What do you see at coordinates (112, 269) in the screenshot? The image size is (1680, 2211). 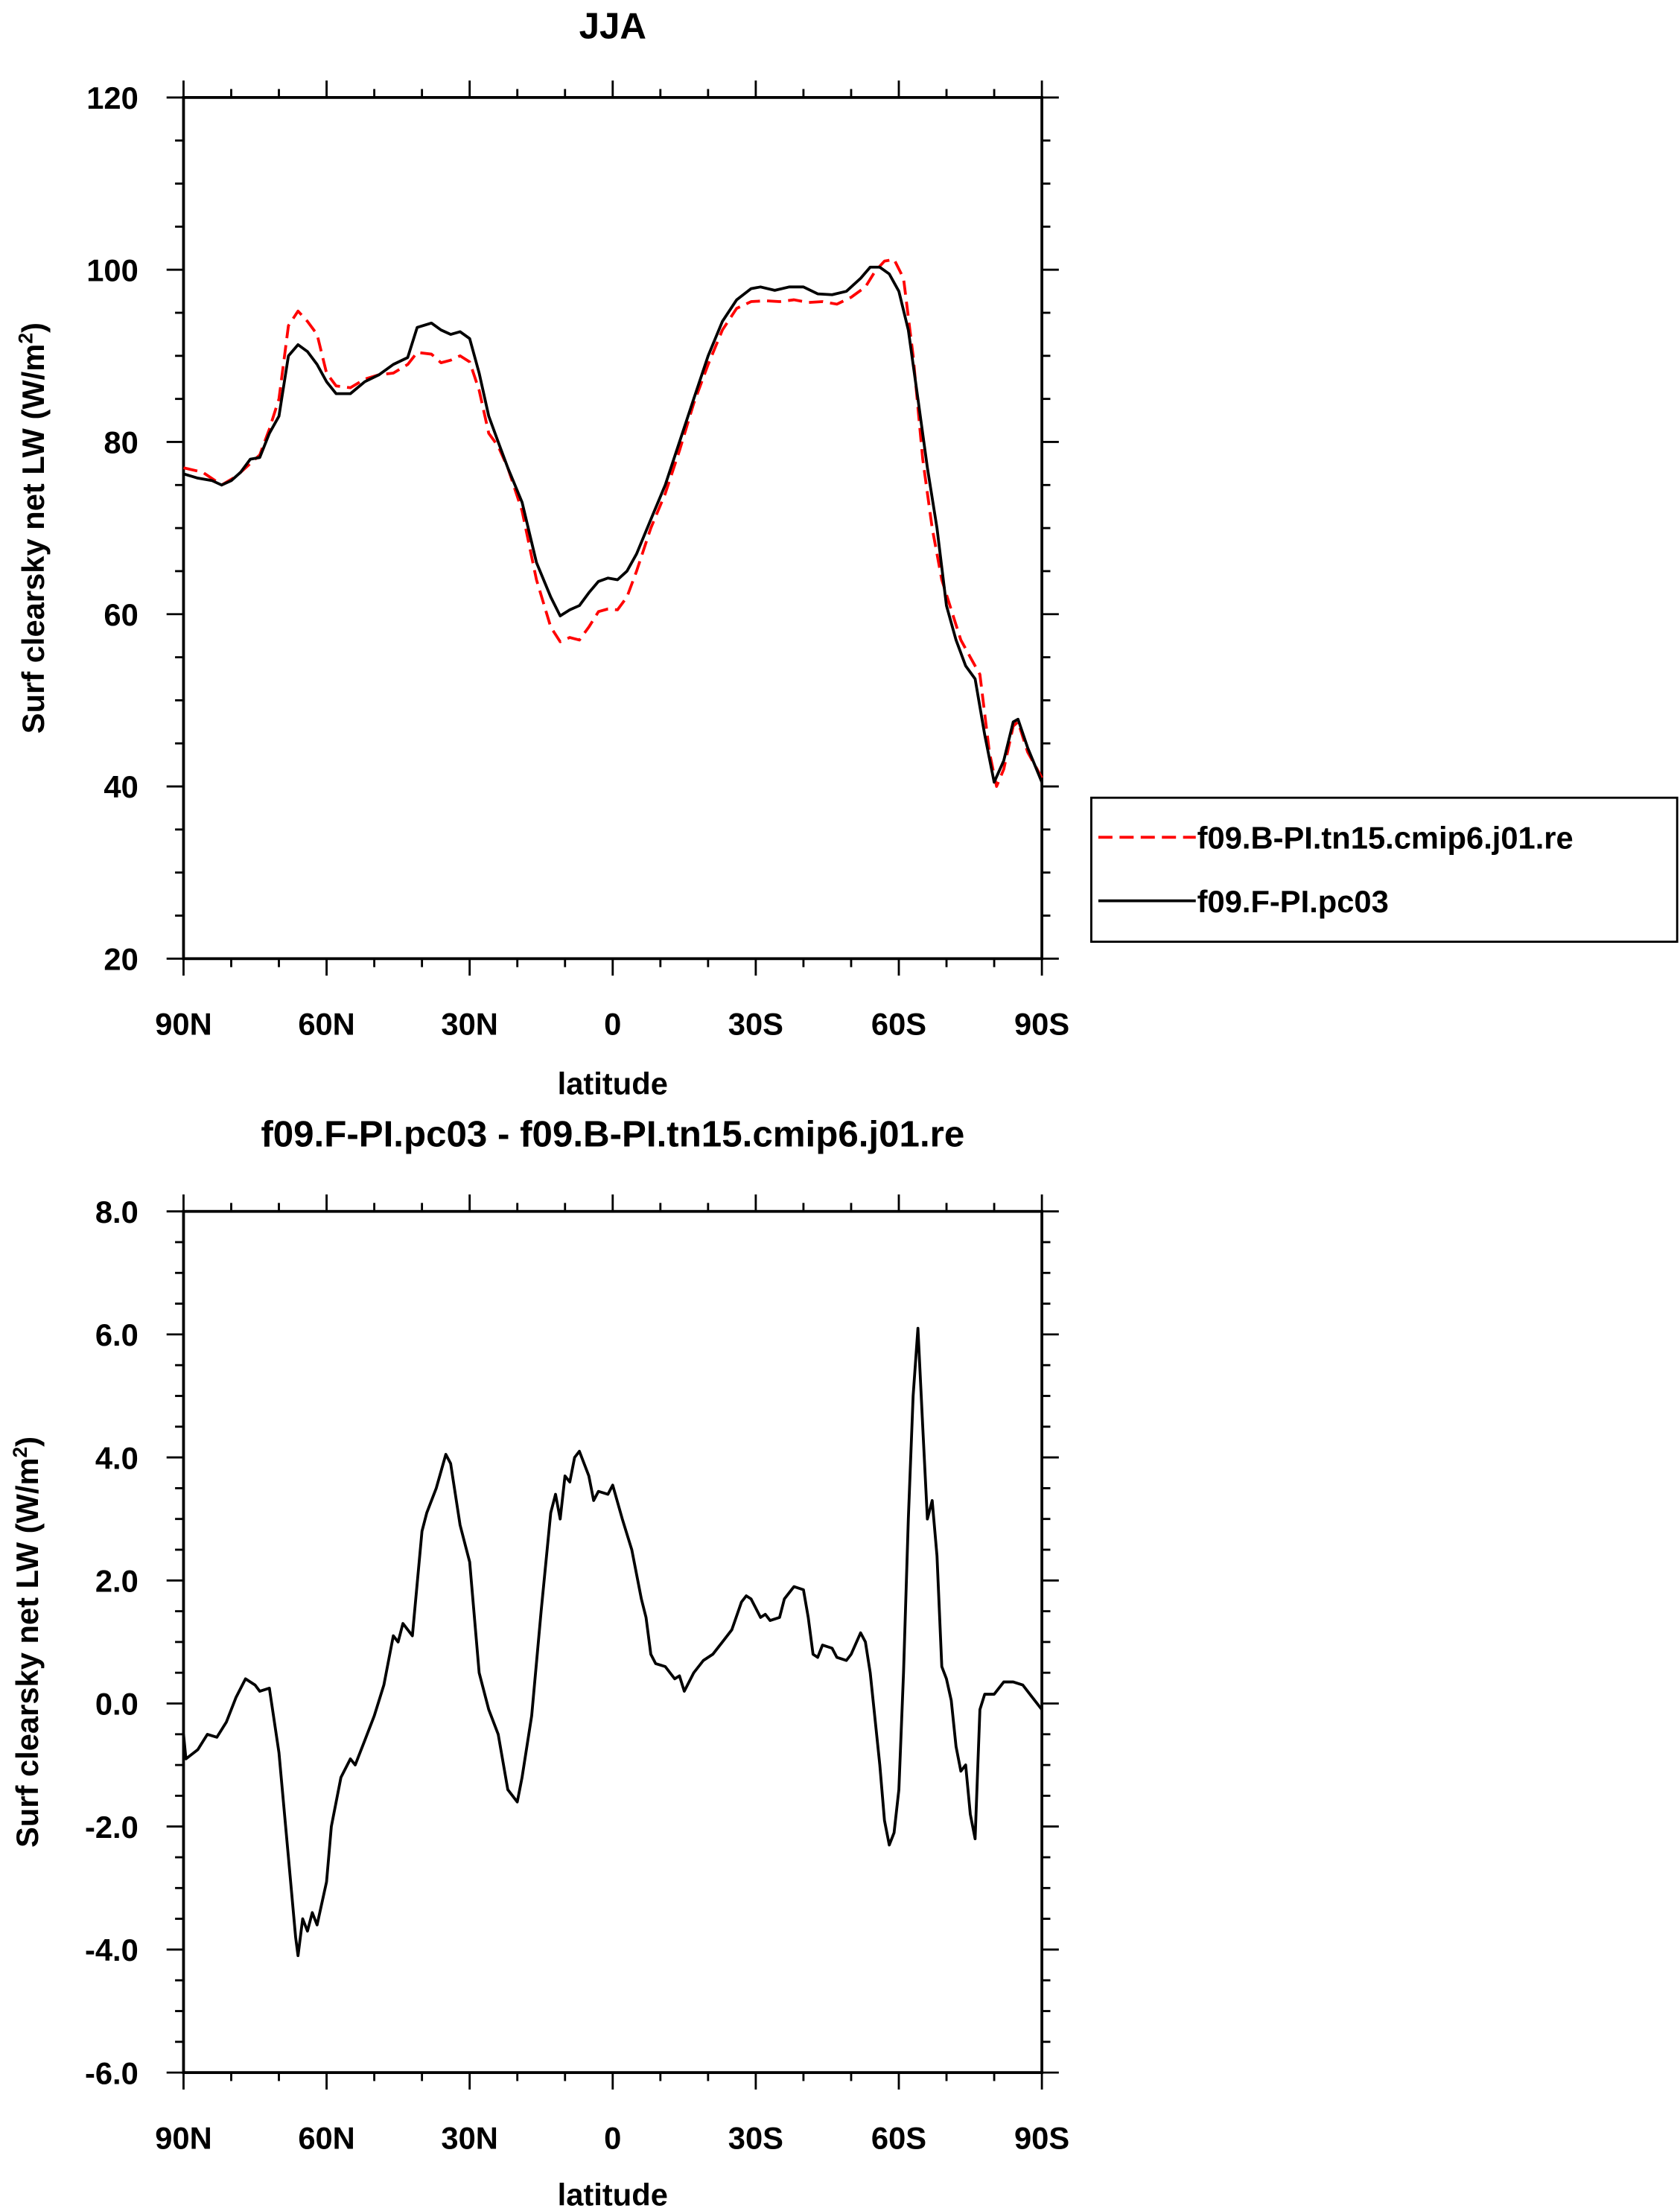 I see `y-tick-label: 100` at bounding box center [112, 269].